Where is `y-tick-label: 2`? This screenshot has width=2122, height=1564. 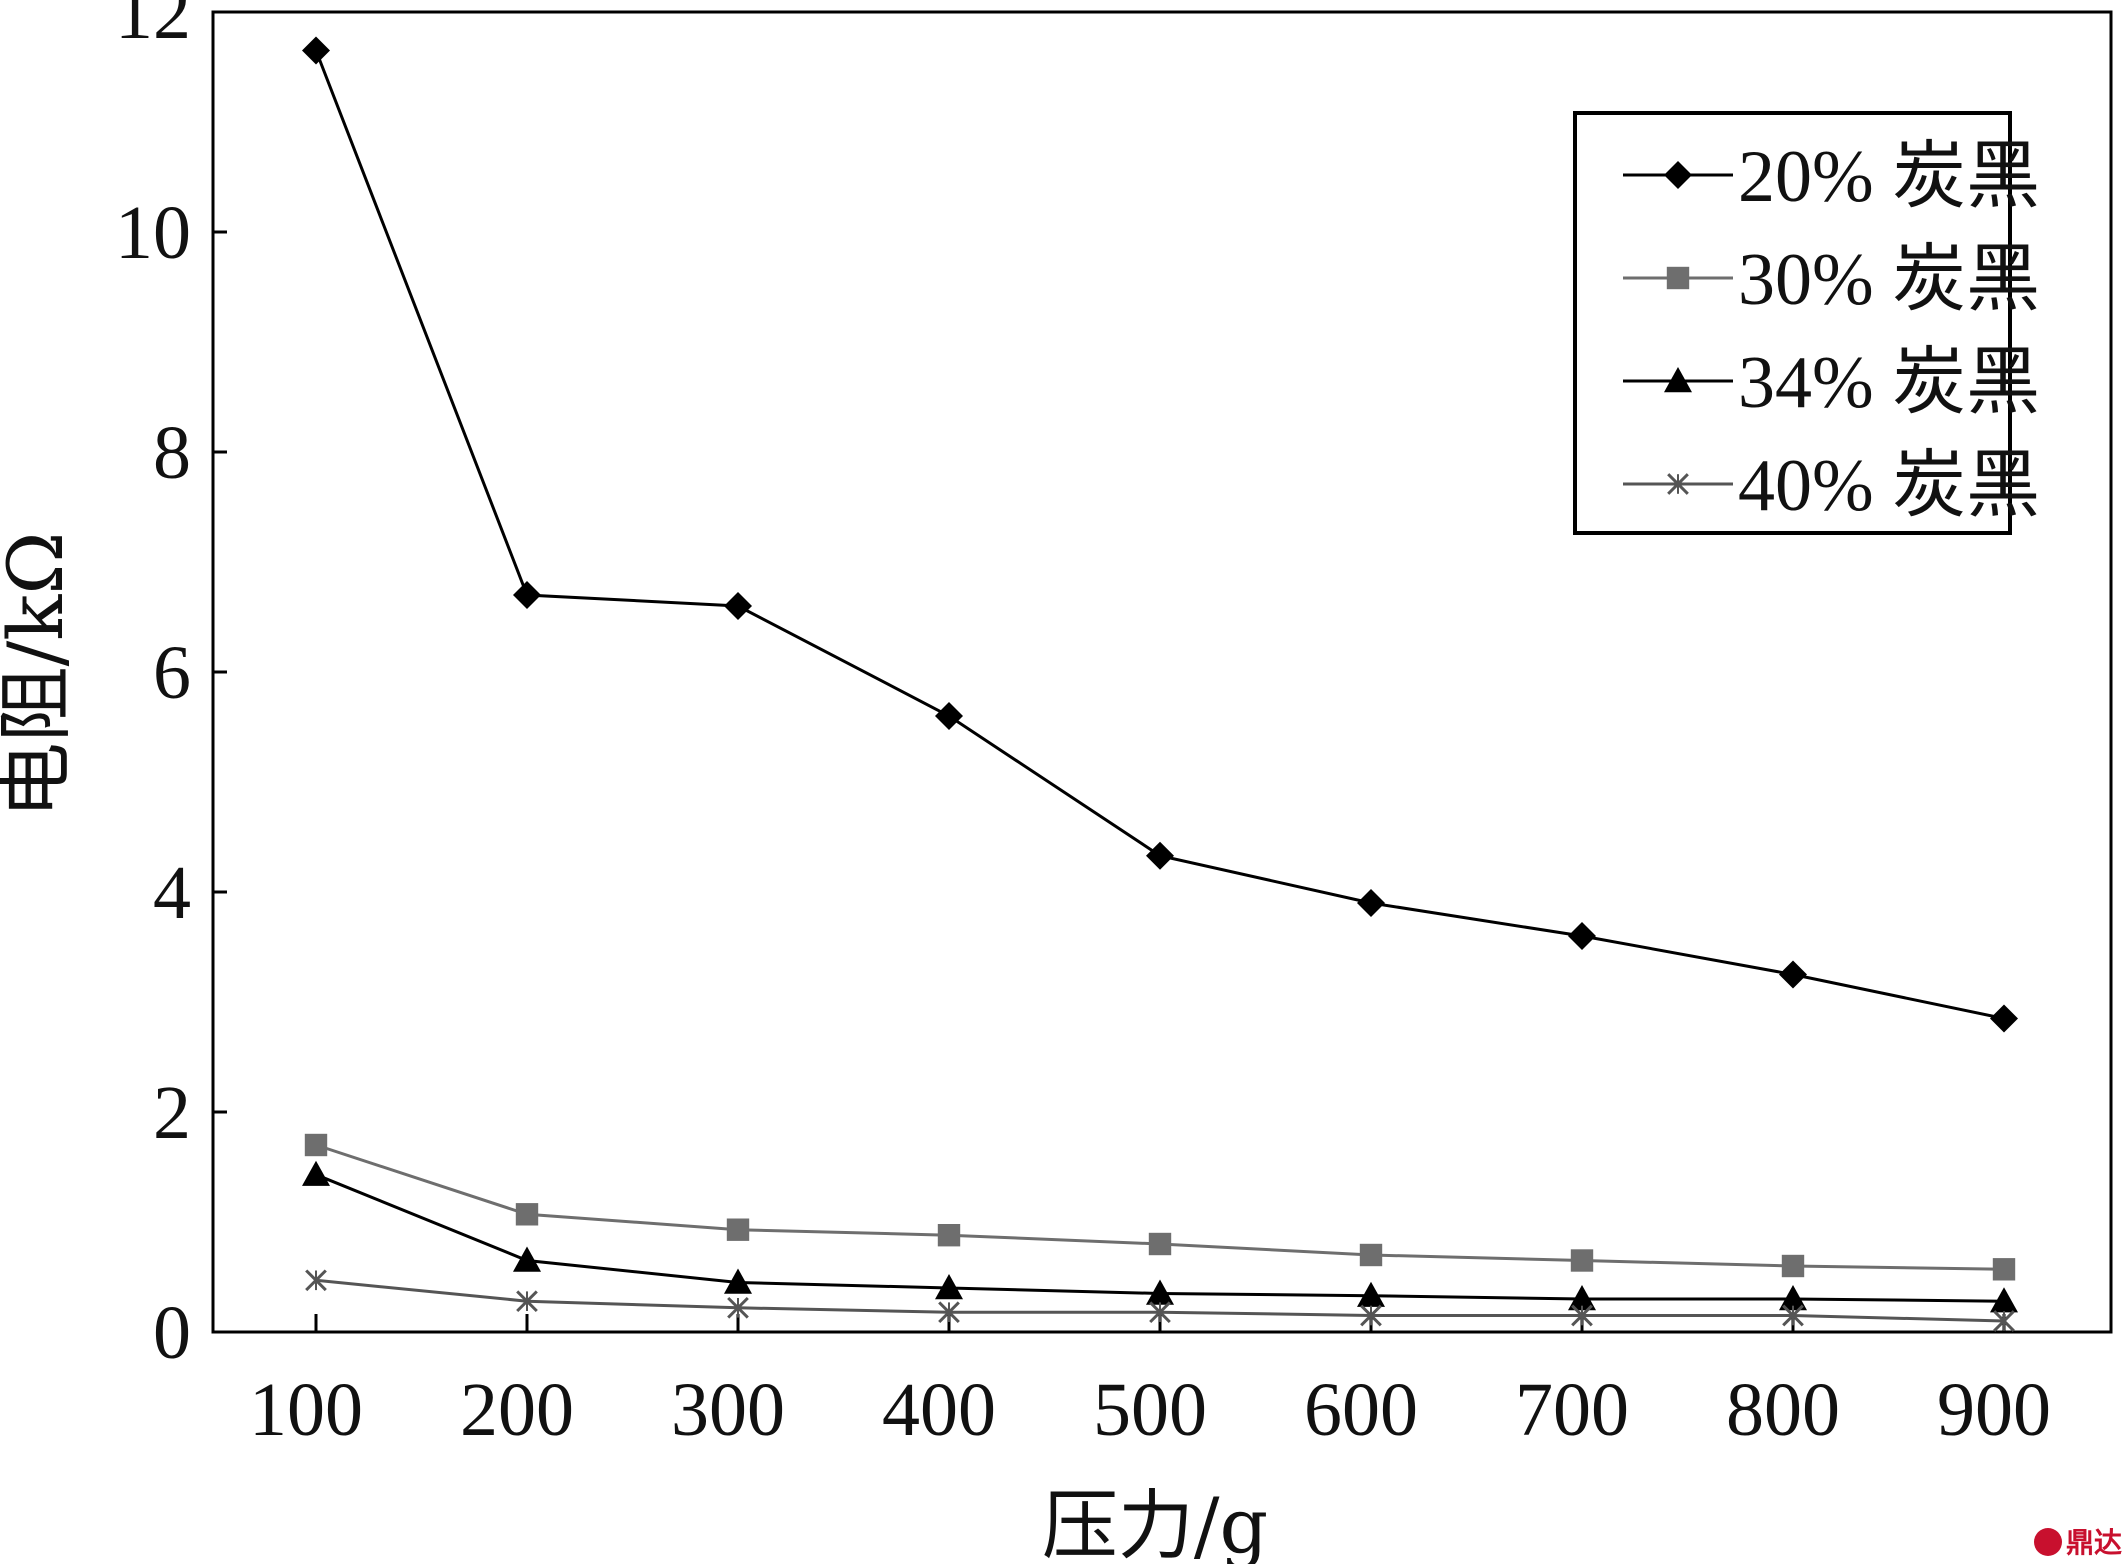 y-tick-label: 2 is located at coordinates (172, 1113).